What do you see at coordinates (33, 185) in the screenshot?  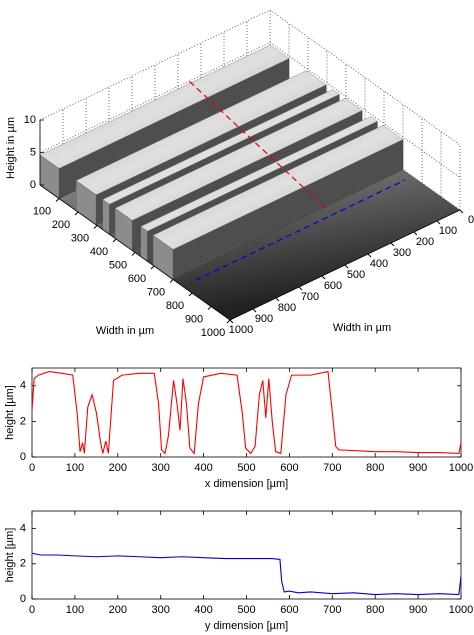 I see `z-tick-label: 0` at bounding box center [33, 185].